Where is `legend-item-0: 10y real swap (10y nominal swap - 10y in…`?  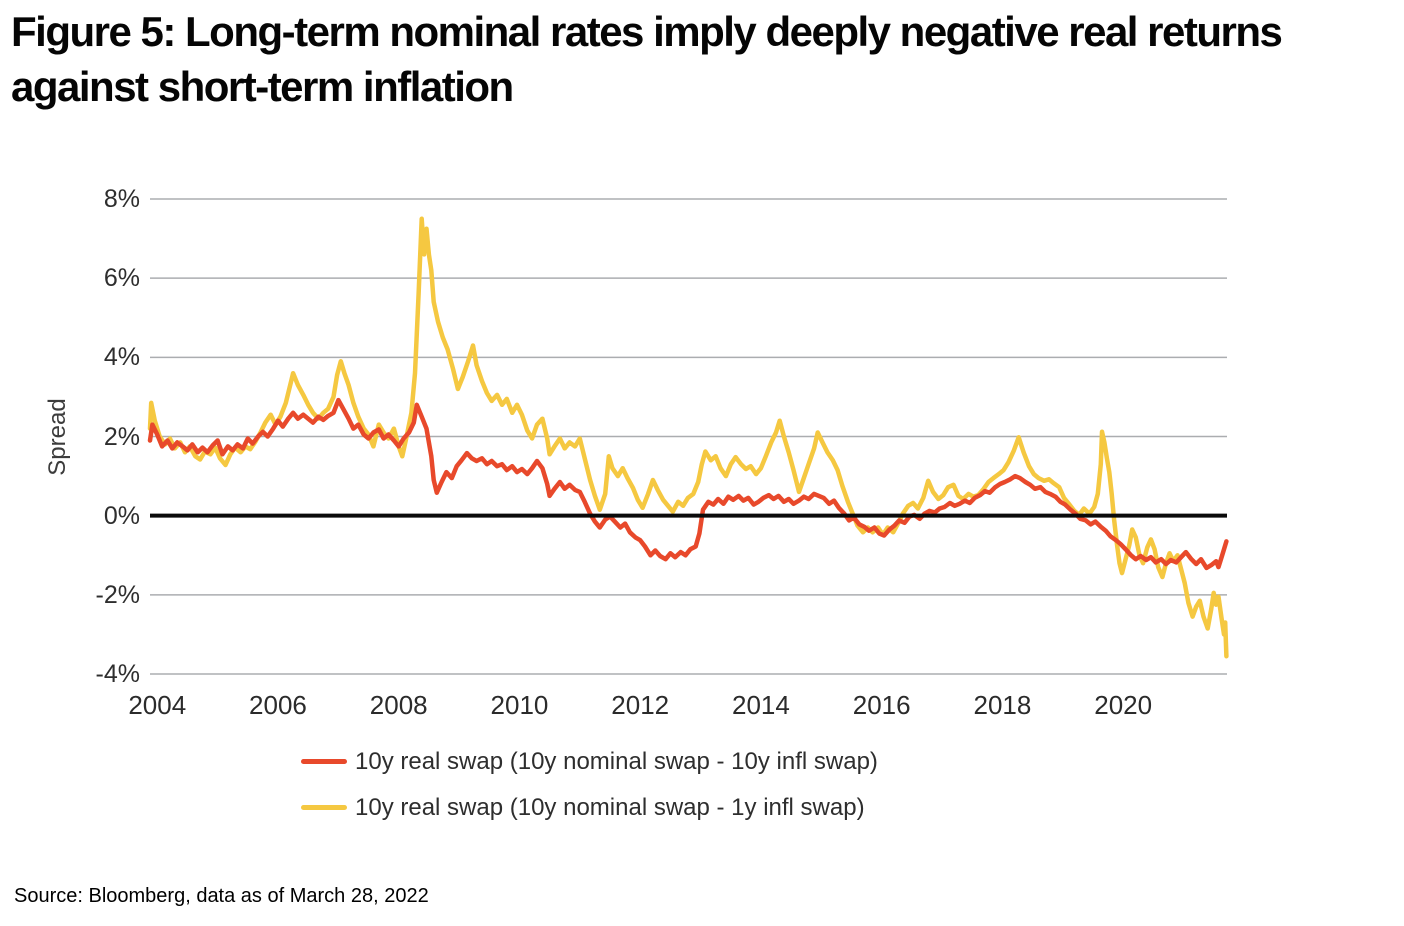 legend-item-0: 10y real swap (10y nominal swap - 10y in… is located at coordinates (589, 761).